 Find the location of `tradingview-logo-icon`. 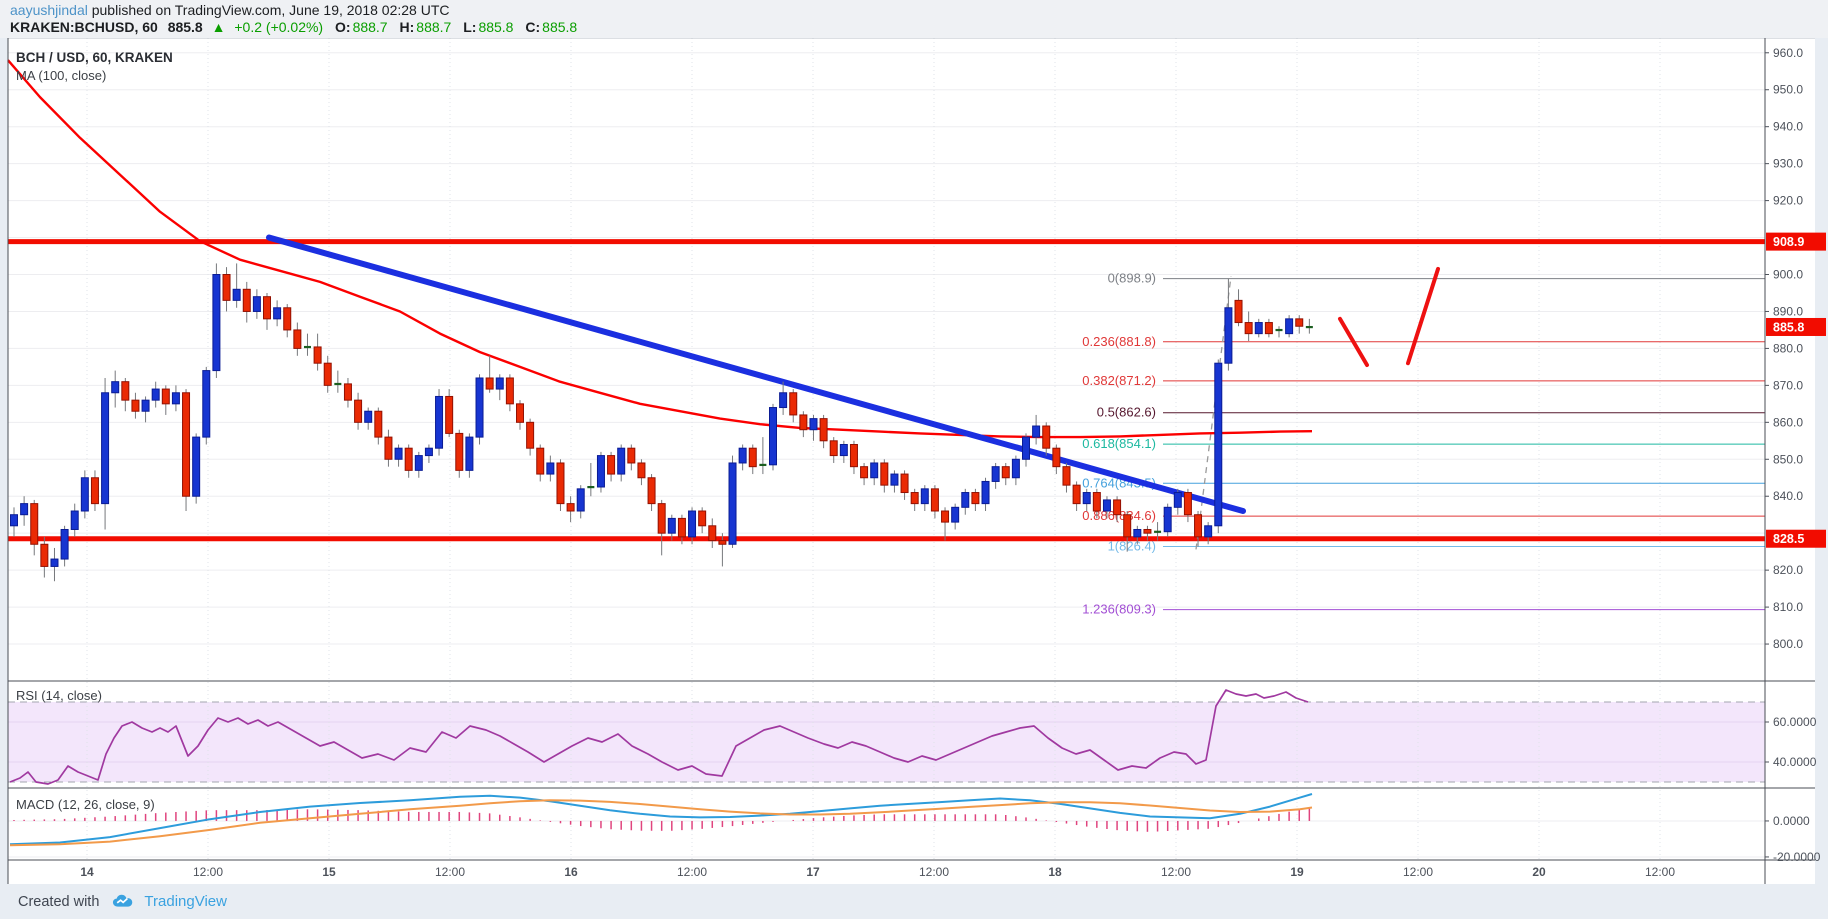

tradingview-logo-icon is located at coordinates (123, 900).